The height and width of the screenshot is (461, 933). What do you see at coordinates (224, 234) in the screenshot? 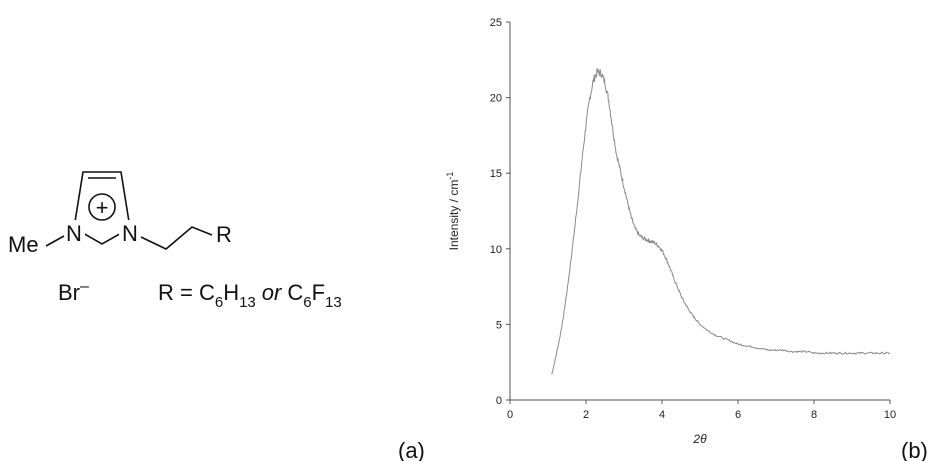
I see `r-group-label: R` at bounding box center [224, 234].